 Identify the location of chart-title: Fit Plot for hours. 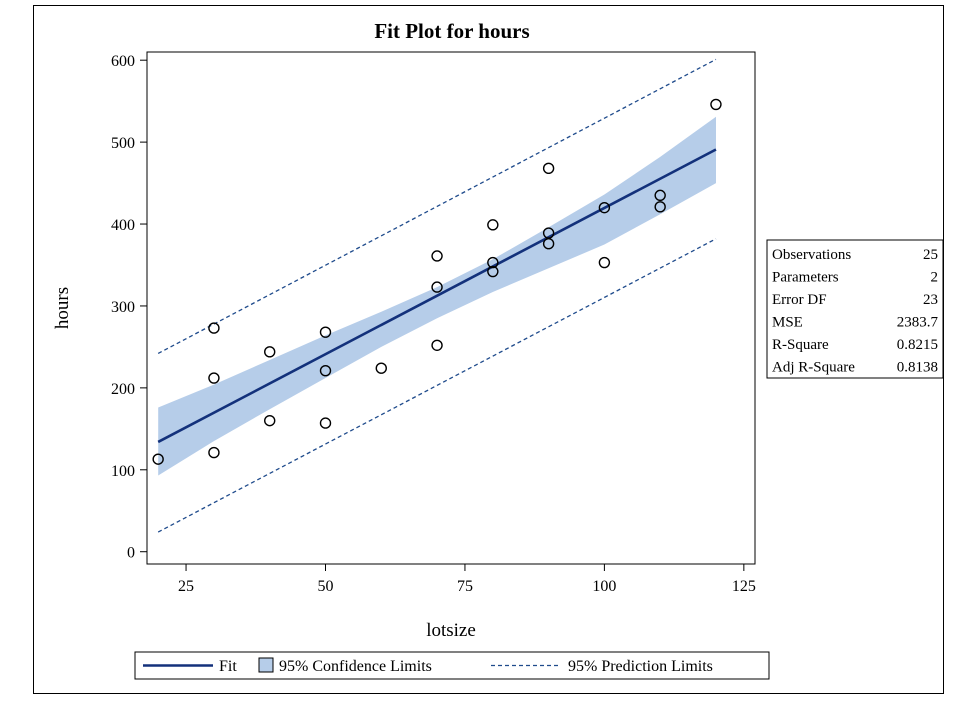
(451, 31).